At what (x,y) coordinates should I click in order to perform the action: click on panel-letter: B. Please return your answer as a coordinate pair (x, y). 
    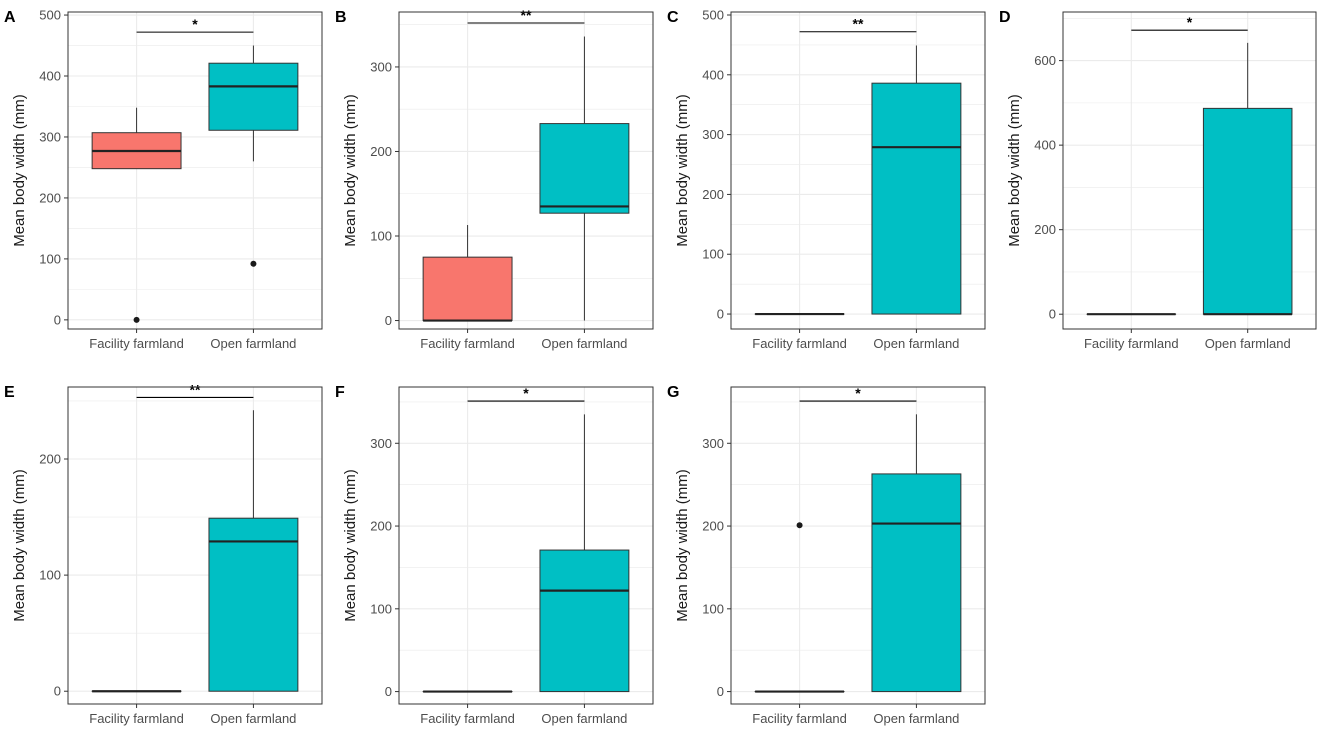
    Looking at the image, I should click on (341, 17).